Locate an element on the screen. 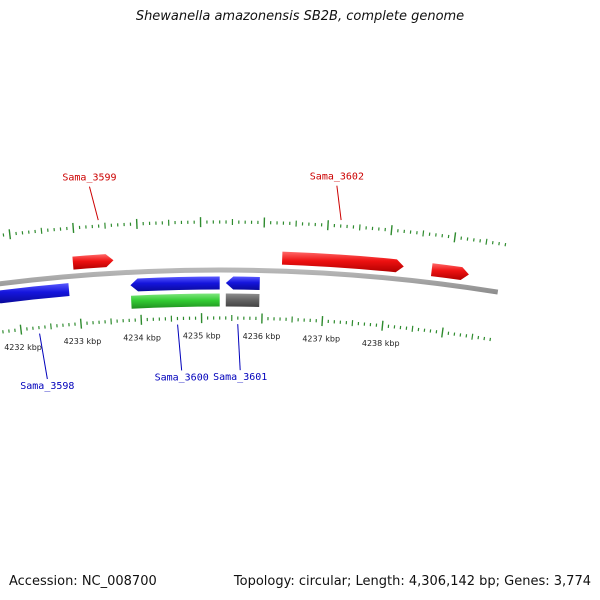 The image size is (600, 600). gene-label: Sama_3601 is located at coordinates (240, 377).